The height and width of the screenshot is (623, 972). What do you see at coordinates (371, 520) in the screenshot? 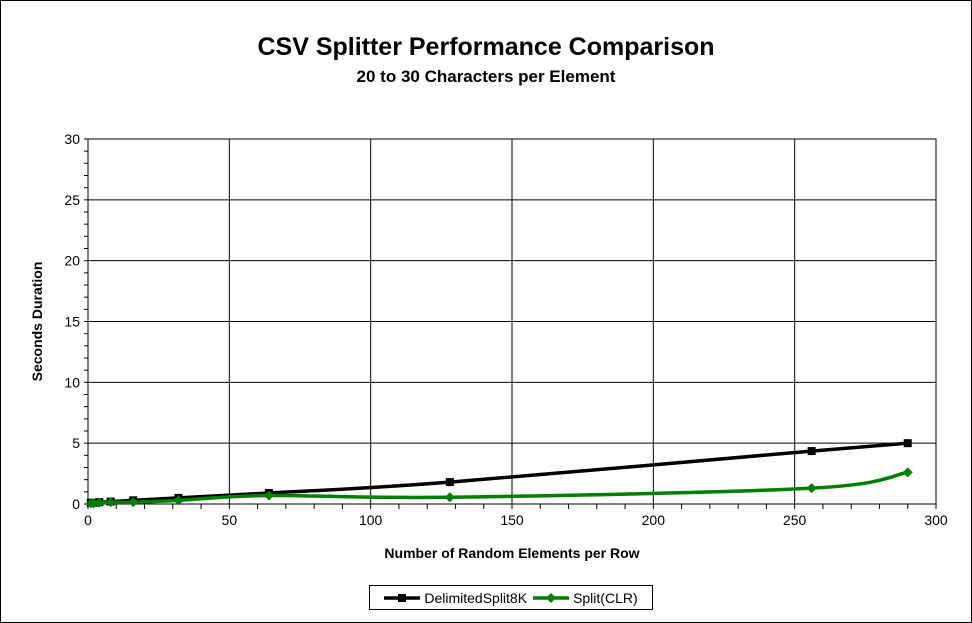
I see `x-tick-label: 100` at bounding box center [371, 520].